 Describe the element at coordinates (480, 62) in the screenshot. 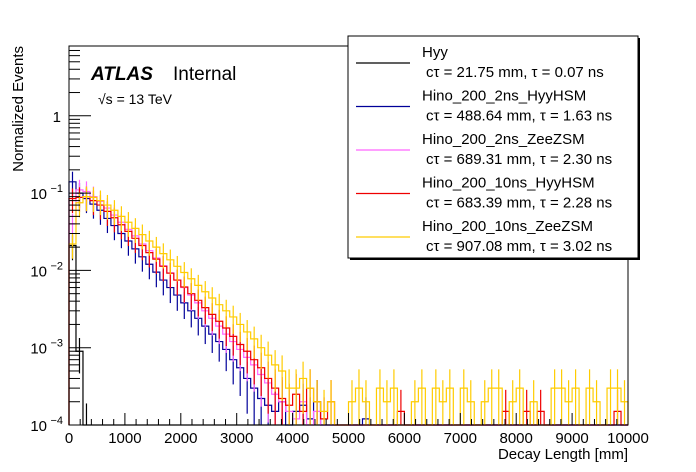

I see `legend-entry: Hyy cτ = 21.75 mm, τ = 0.07 ns` at that location.